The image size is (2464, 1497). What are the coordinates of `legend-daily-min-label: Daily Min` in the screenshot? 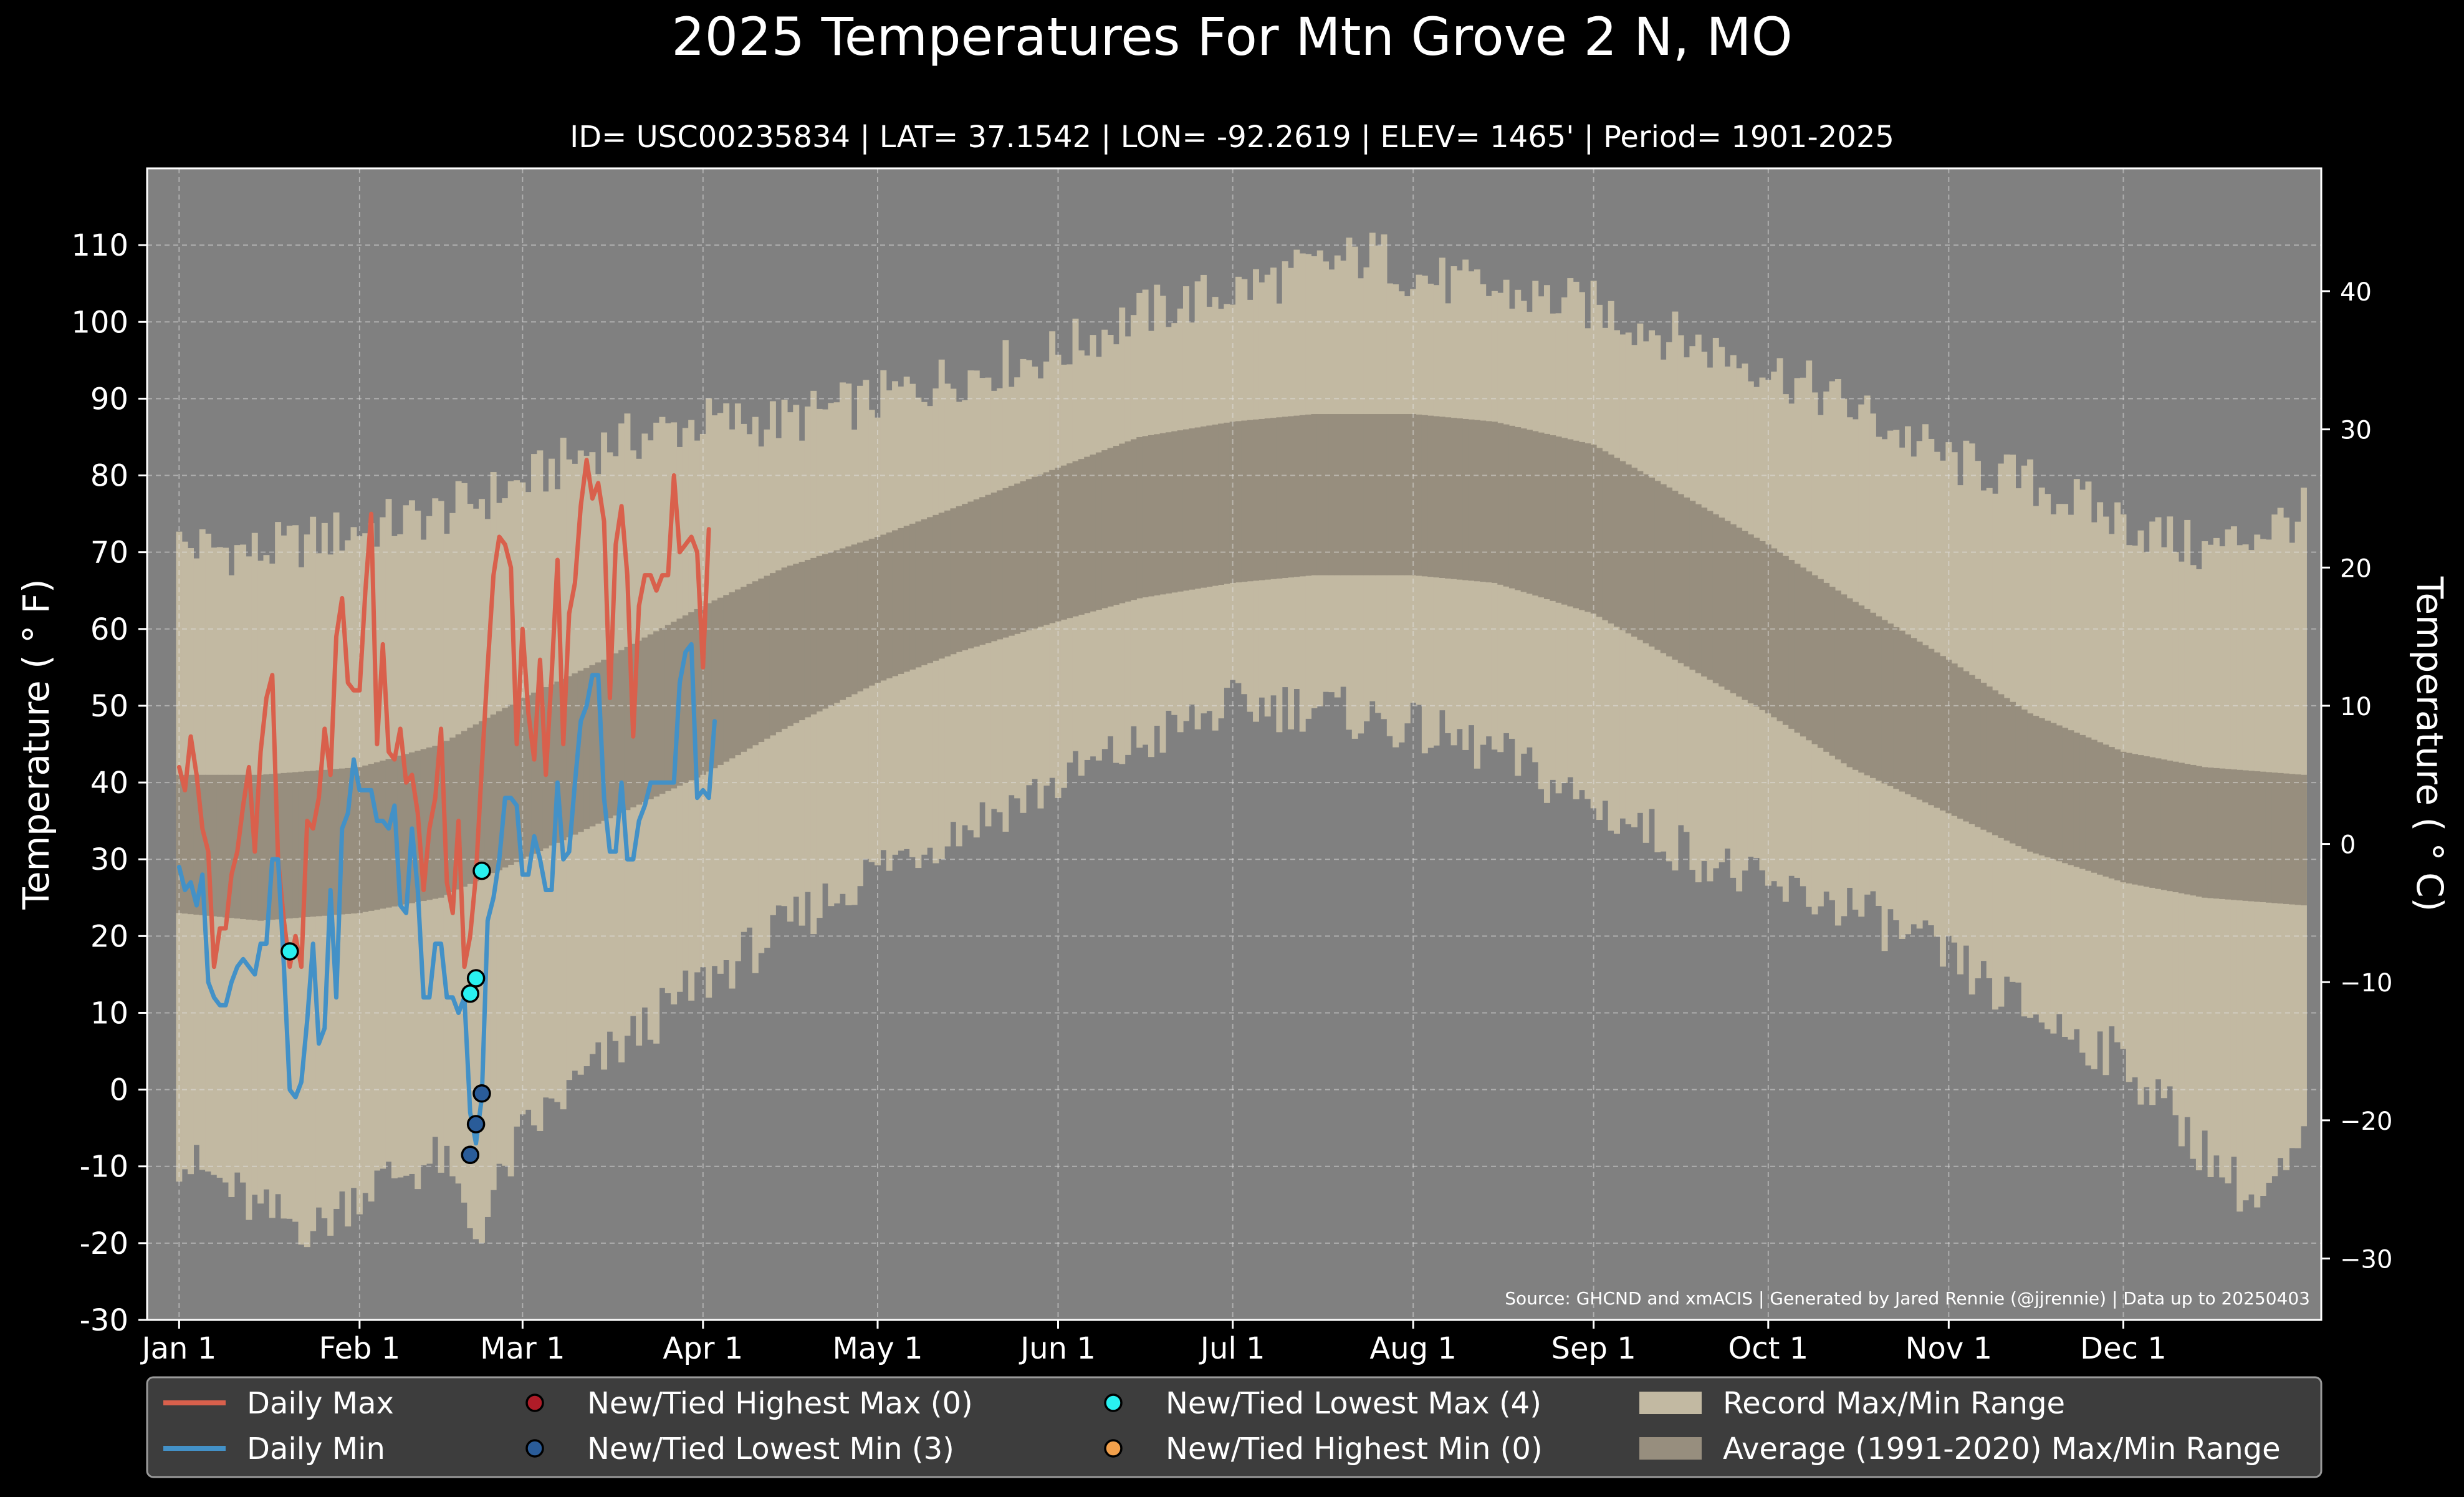 It's located at (316, 1449).